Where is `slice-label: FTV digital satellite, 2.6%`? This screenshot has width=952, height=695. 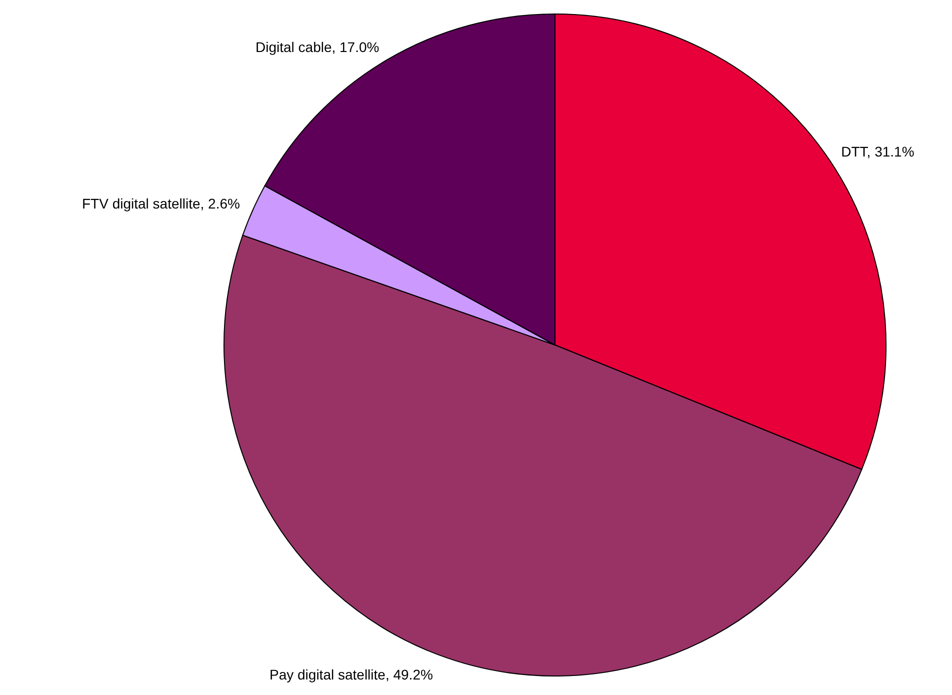
slice-label: FTV digital satellite, 2.6% is located at coordinates (161, 203).